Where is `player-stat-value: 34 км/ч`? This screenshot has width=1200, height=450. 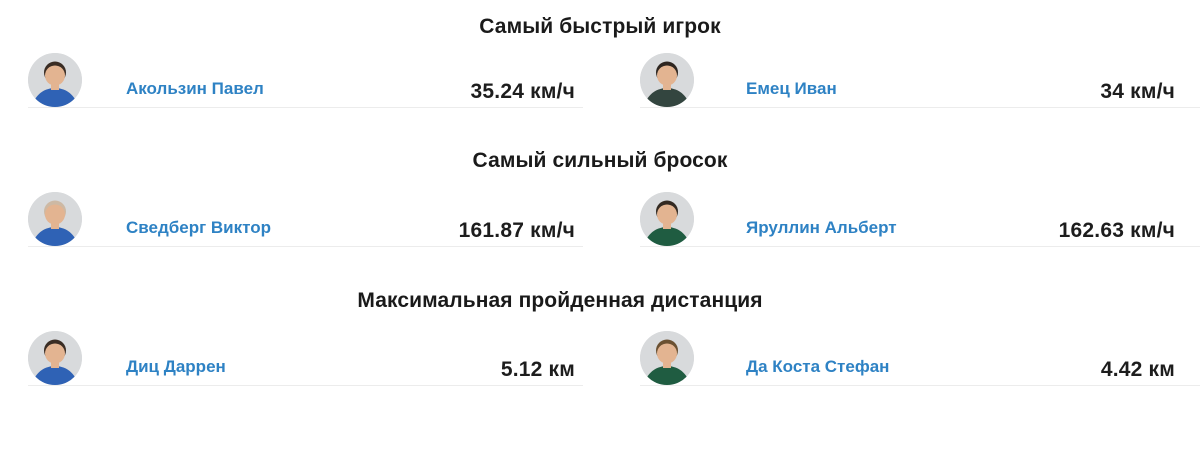 player-stat-value: 34 км/ч is located at coordinates (1137, 91).